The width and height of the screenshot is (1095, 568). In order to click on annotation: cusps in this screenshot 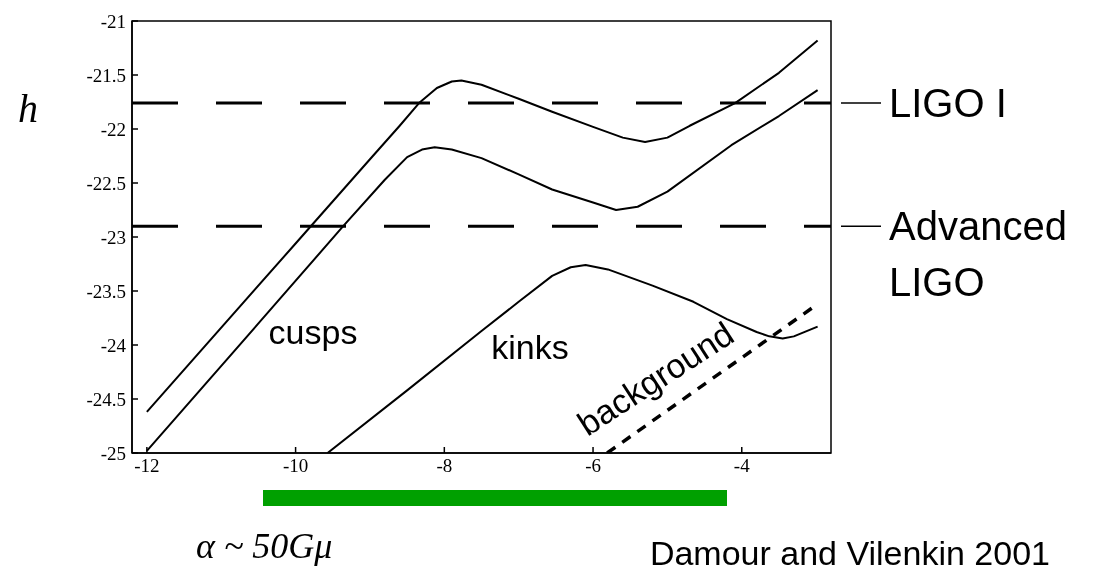, I will do `click(313, 331)`.